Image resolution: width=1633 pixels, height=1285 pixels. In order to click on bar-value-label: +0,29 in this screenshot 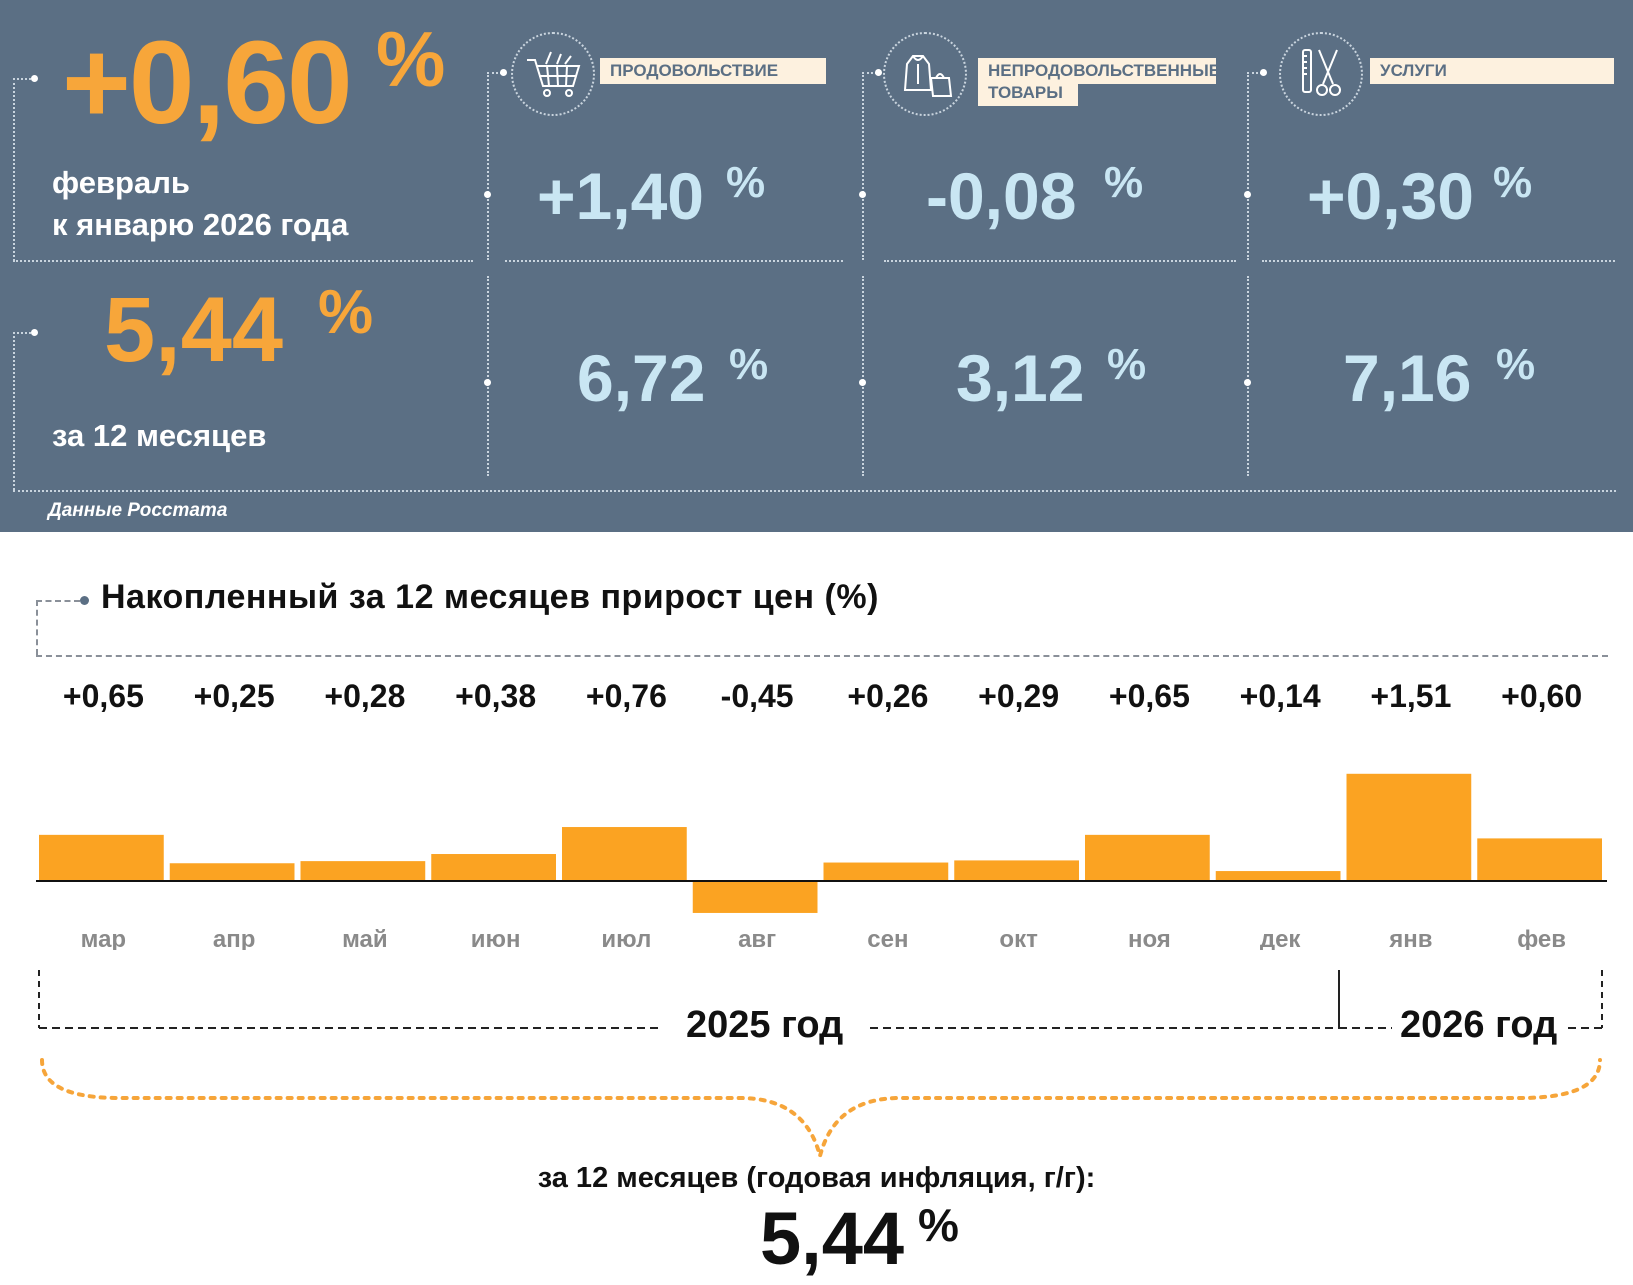, I will do `click(1018, 696)`.